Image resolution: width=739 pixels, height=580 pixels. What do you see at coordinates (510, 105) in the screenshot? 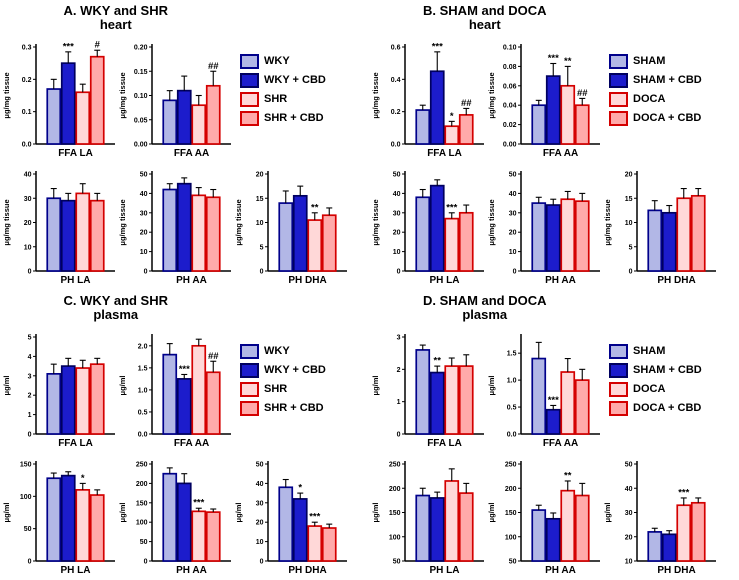
I see `y-tick-label: 0.04` at bounding box center [510, 105].